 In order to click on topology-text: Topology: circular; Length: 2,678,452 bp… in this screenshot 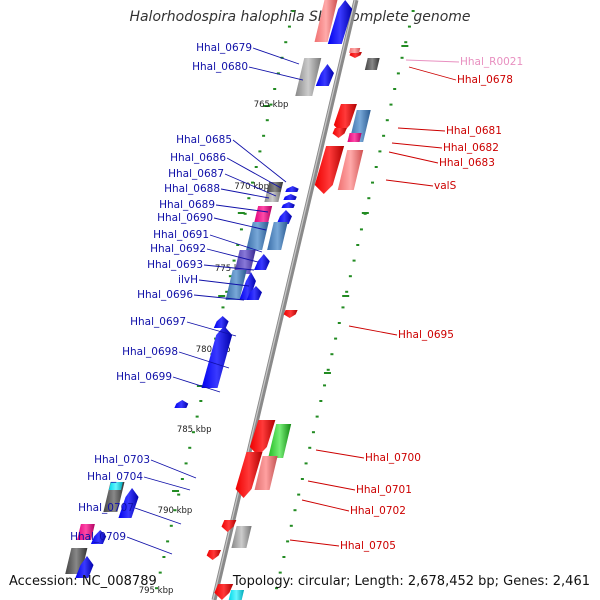, I will do `click(411, 581)`.